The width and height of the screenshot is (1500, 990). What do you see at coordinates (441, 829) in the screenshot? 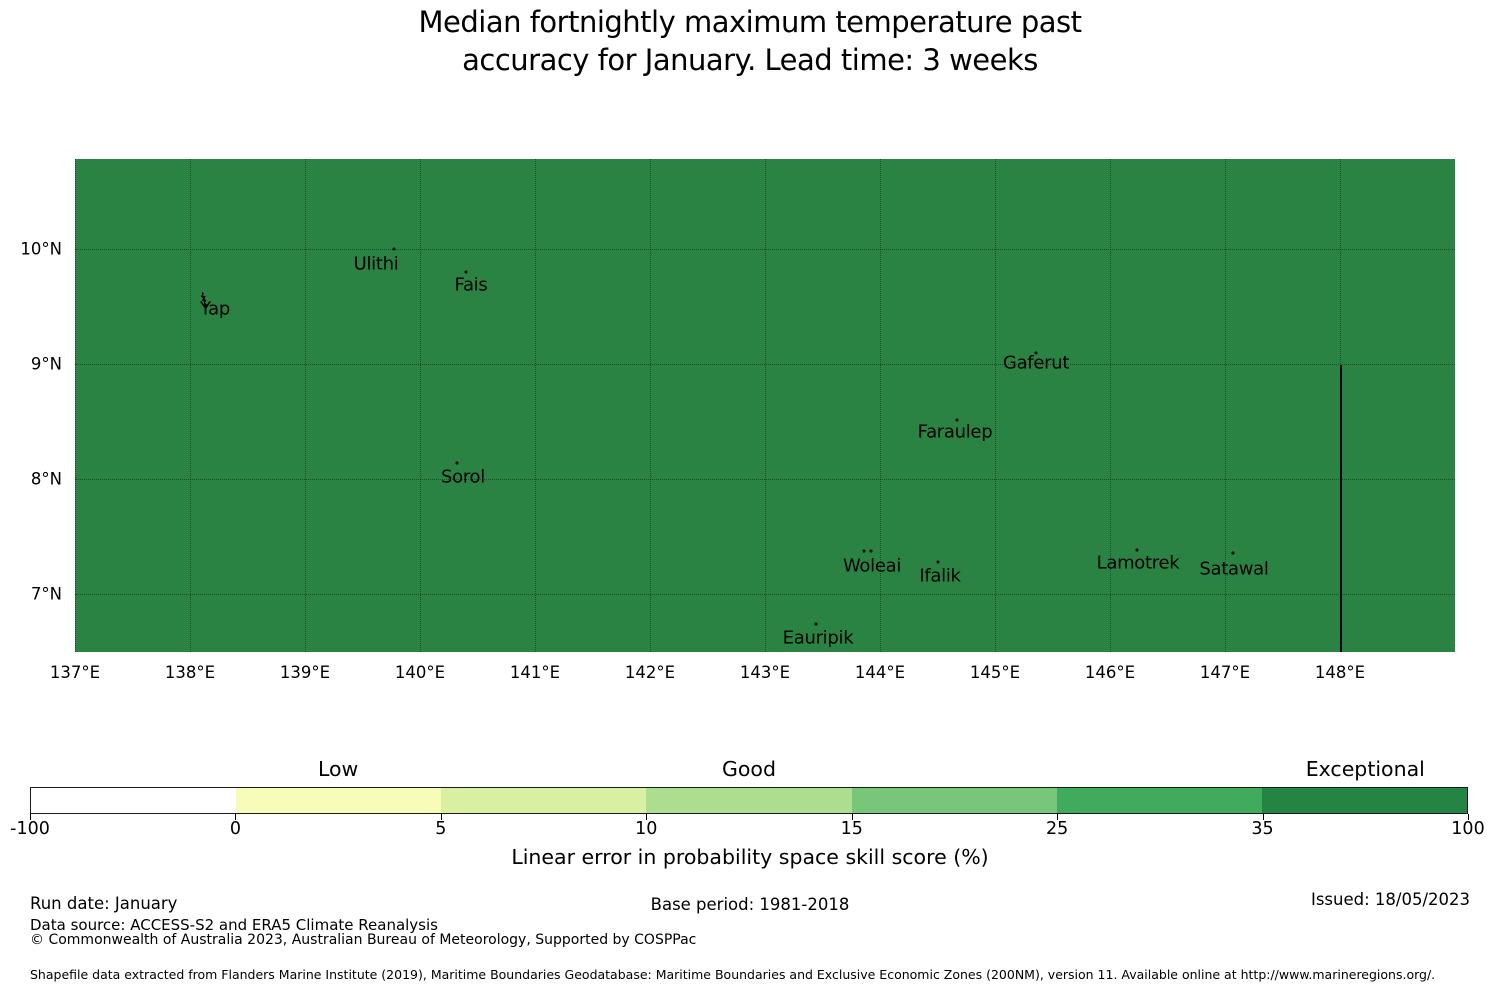
I see `colorbar-tick-label: 5` at bounding box center [441, 829].